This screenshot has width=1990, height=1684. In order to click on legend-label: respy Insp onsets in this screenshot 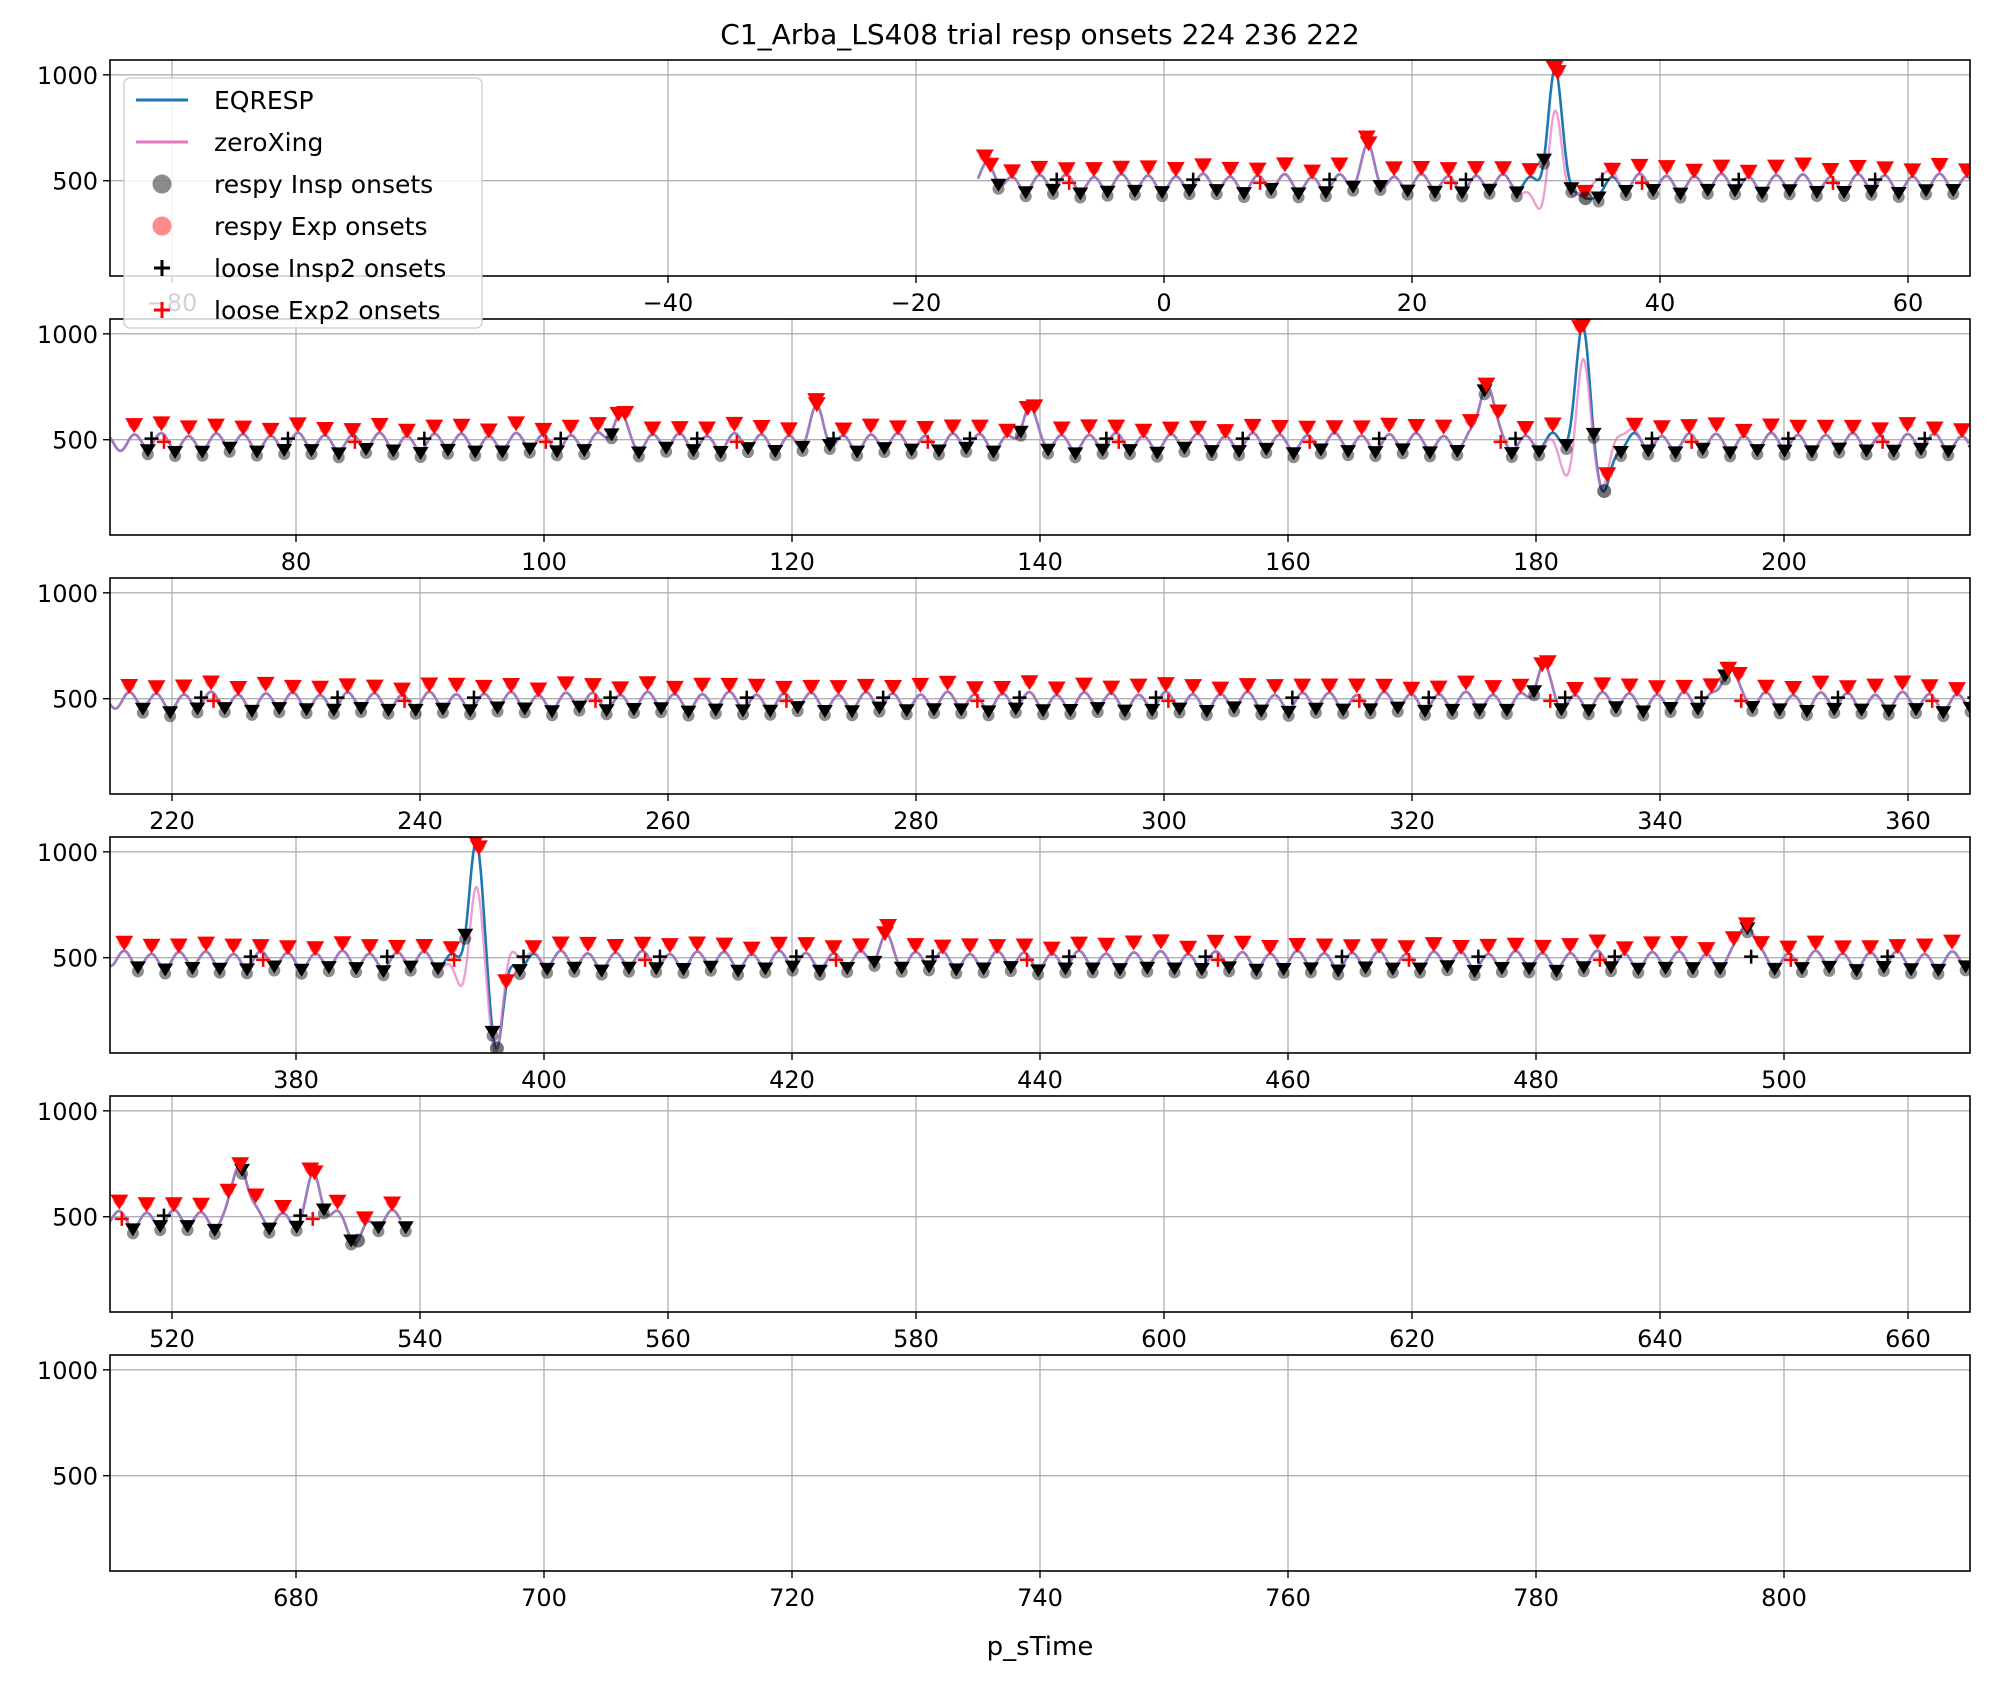, I will do `click(323, 184)`.